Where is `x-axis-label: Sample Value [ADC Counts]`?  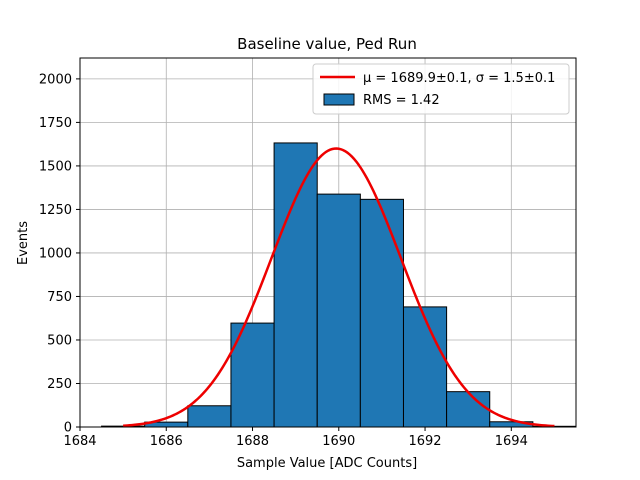 x-axis-label: Sample Value [ADC Counts] is located at coordinates (327, 463).